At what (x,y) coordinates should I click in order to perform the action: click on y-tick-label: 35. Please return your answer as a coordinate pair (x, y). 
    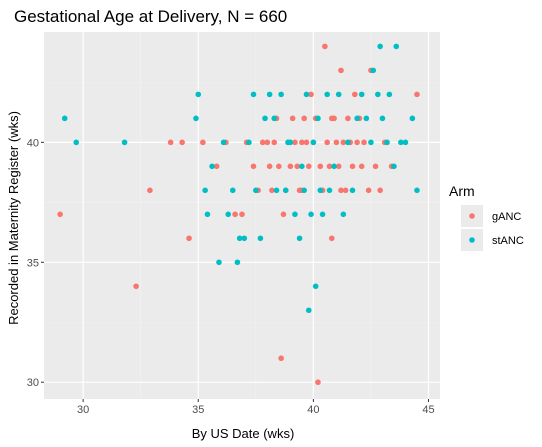
    Looking at the image, I should click on (33, 263).